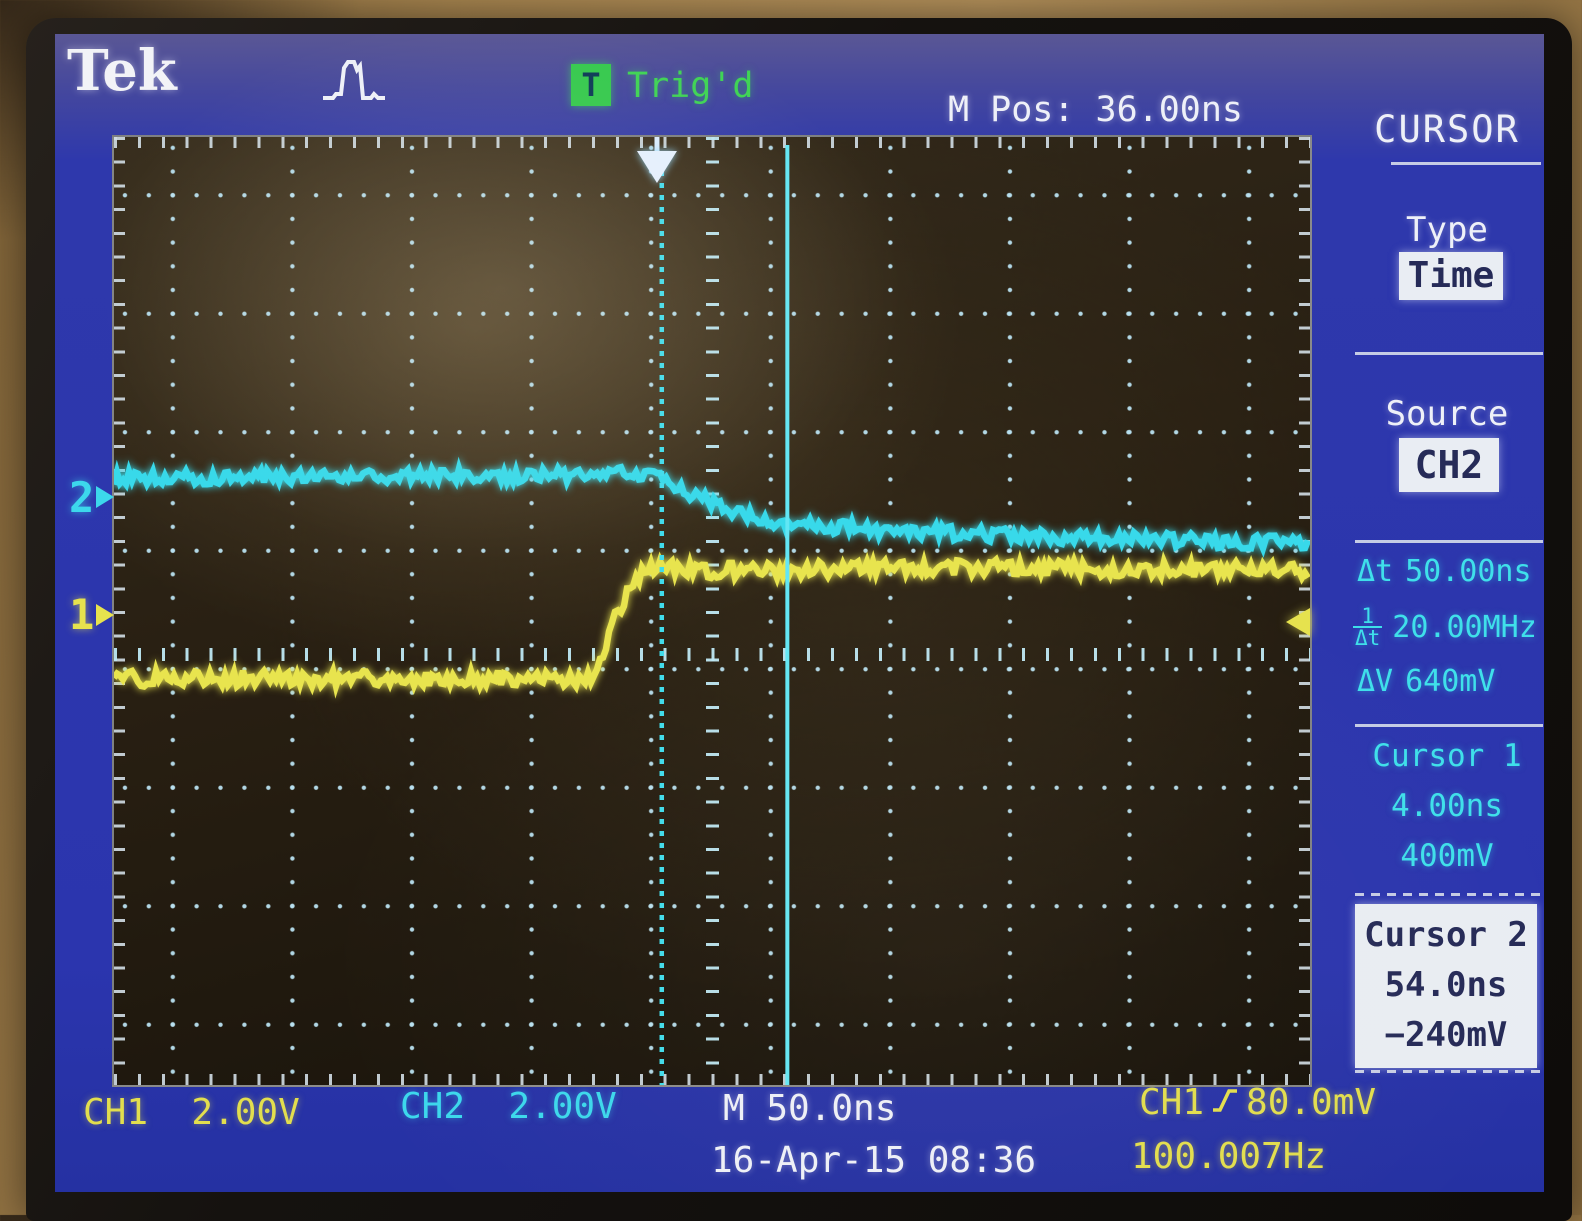  Describe the element at coordinates (1446, 935) in the screenshot. I see `cursor2-label: Cursor 2` at that location.